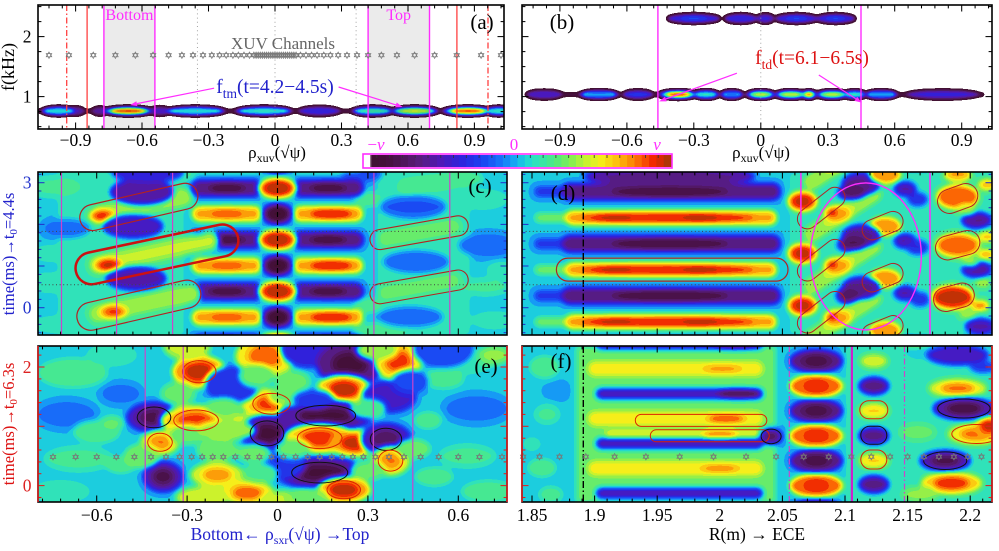 This screenshot has height=551, width=999. What do you see at coordinates (479, 186) in the screenshot?
I see `svg-text: (c)` at bounding box center [479, 186].